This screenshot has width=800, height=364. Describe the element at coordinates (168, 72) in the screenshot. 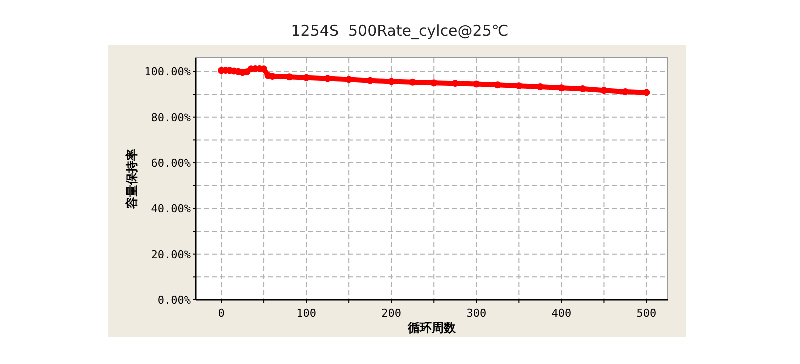

I see `y-tick-label: 100.00%` at that location.